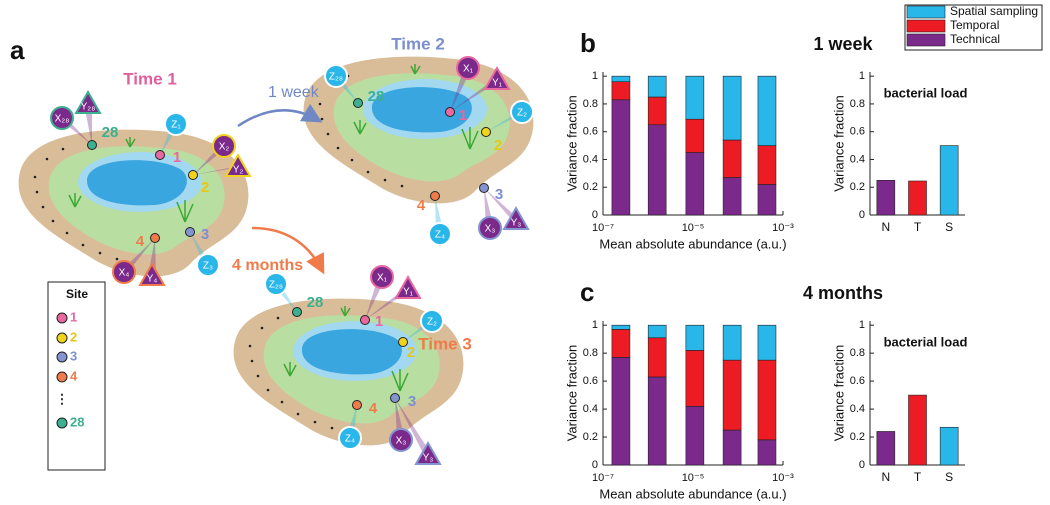 The height and width of the screenshot is (505, 1050). What do you see at coordinates (62, 398) in the screenshot?
I see `site-legend-label: ⋮` at bounding box center [62, 398].